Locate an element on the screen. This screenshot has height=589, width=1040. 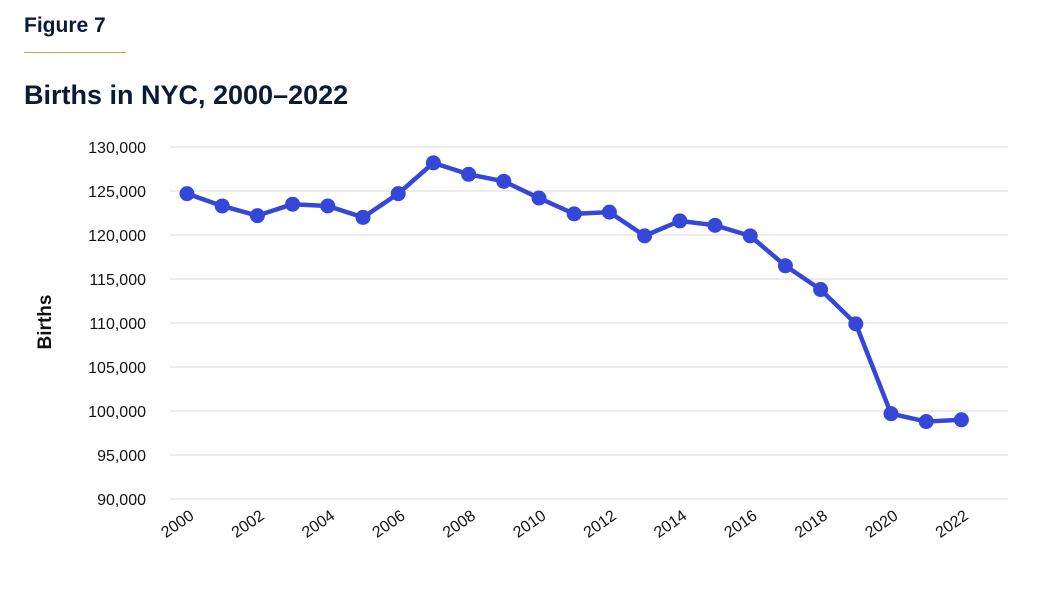
y-tick-label: 95,000 is located at coordinates (121, 456).